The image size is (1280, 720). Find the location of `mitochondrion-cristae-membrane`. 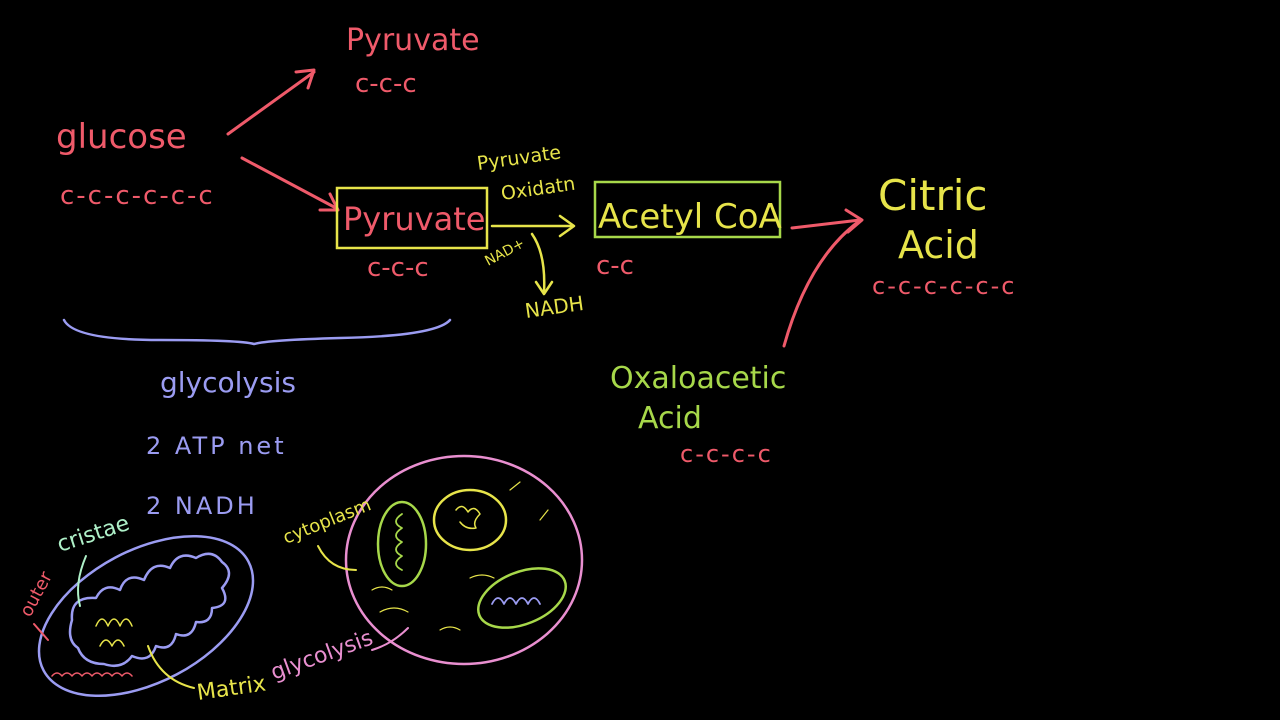

mitochondrion-cristae-membrane is located at coordinates (149, 609).